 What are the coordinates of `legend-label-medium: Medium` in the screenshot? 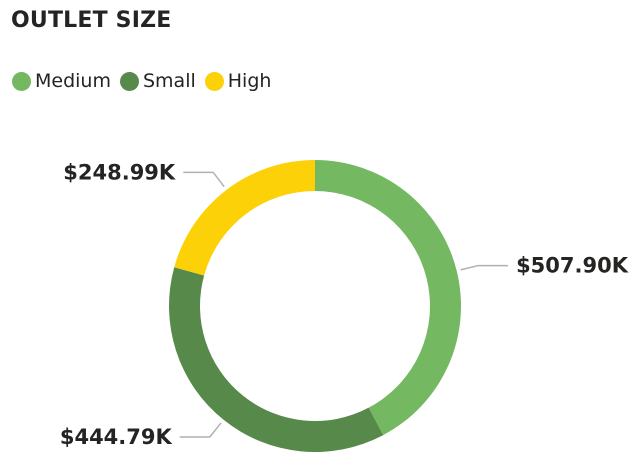 It's located at (73, 81).